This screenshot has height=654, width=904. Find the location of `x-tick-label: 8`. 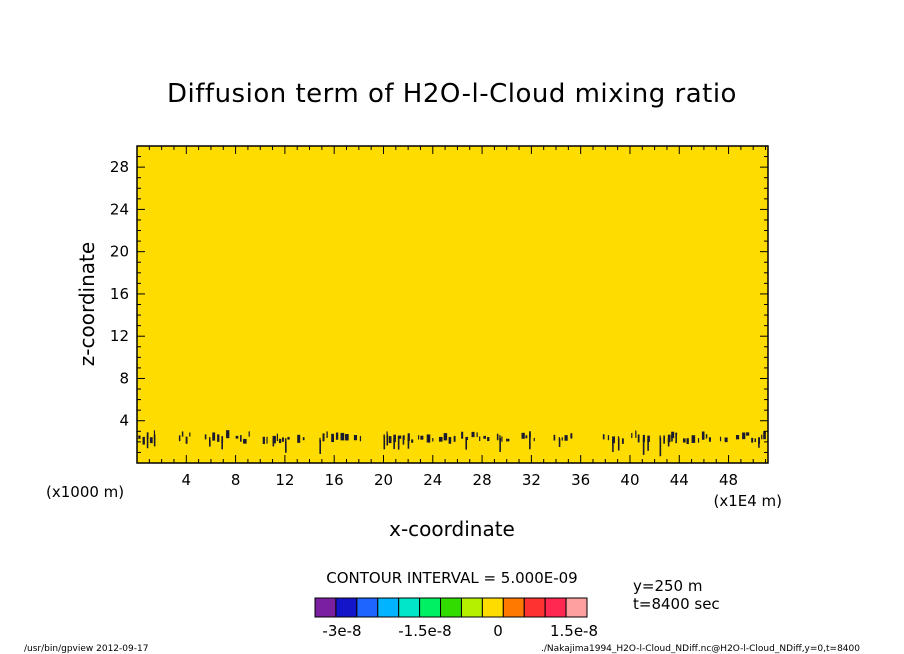

x-tick-label: 8 is located at coordinates (236, 480).